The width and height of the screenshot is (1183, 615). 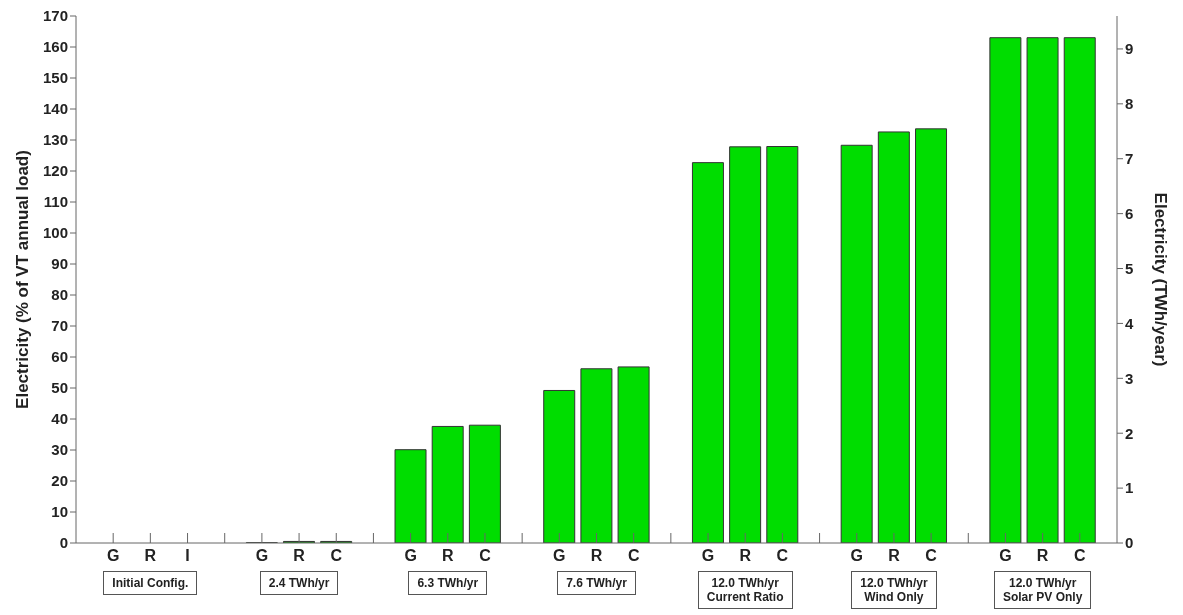 I want to click on text: 12.0 TWh/yr Wind Only, so click(x=894, y=590).